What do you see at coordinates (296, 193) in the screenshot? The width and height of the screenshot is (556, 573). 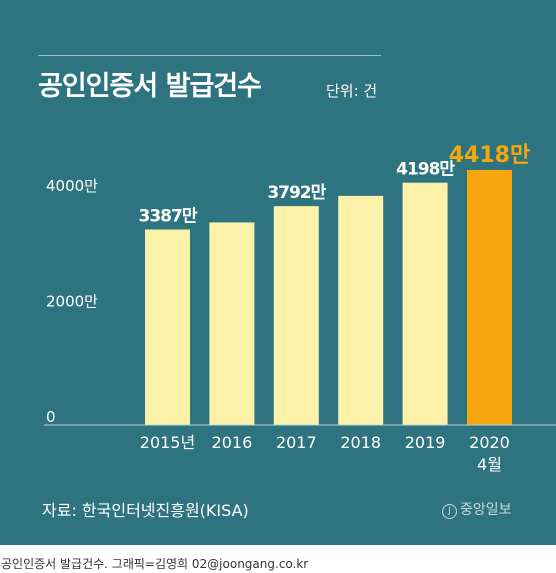 I see `bar-value-label: 3792만` at bounding box center [296, 193].